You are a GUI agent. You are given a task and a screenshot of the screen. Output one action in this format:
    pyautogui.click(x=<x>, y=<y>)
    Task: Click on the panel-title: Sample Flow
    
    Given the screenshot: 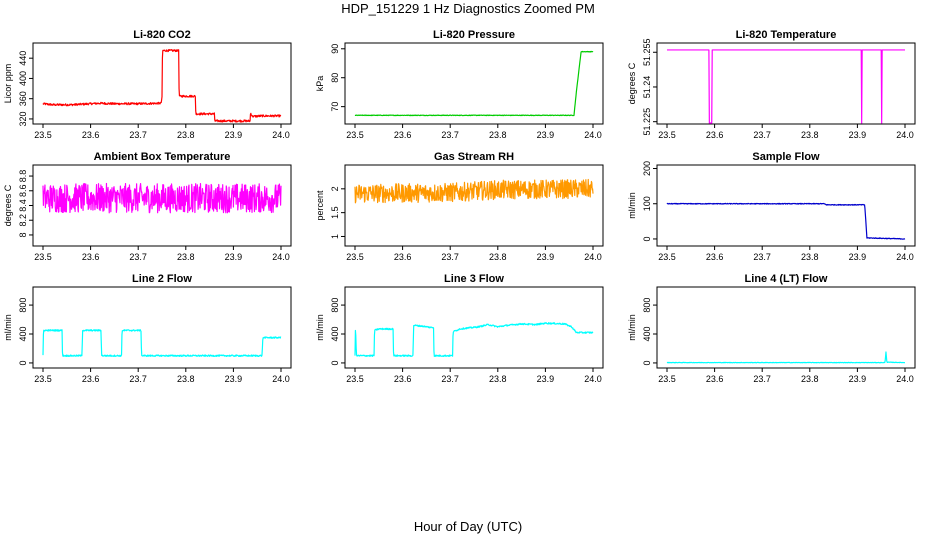 What is the action you would take?
    pyautogui.click(x=786, y=157)
    